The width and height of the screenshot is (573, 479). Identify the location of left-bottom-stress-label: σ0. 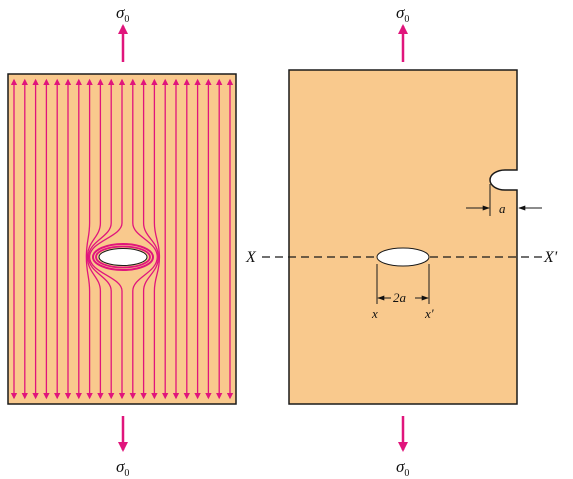
(122, 468).